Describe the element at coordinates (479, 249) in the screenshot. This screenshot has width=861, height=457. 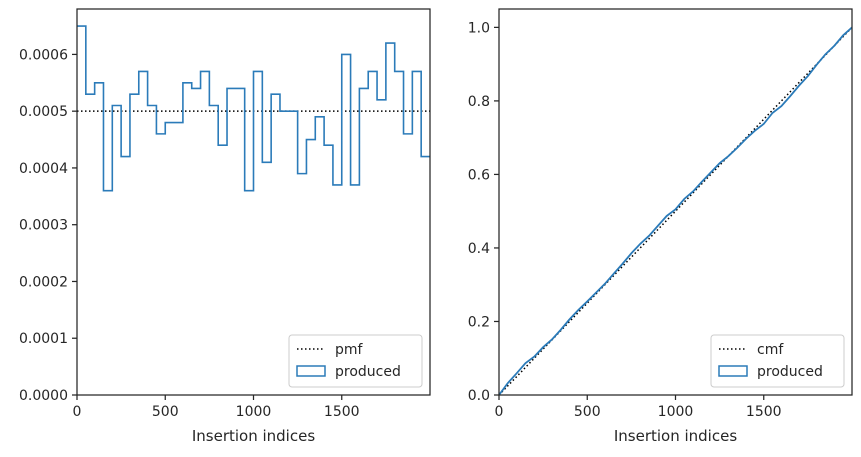
I see `y-tick-label: 0.4` at that location.